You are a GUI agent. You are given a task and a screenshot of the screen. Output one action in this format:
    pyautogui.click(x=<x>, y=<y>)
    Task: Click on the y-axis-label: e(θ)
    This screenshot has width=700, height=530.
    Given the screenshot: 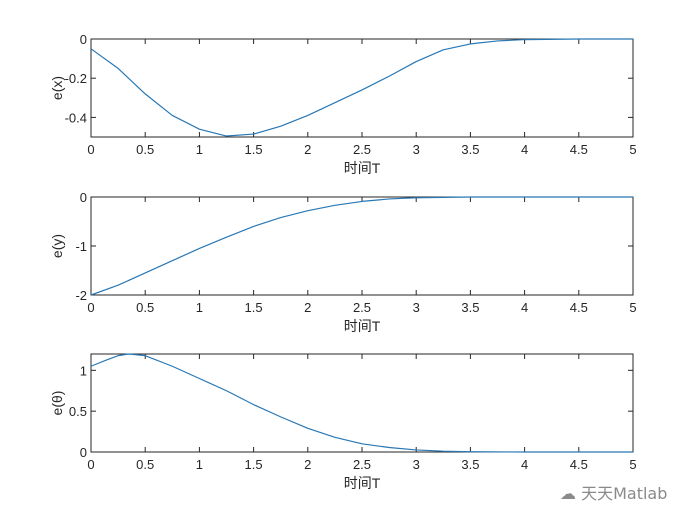 What is the action you would take?
    pyautogui.click(x=57, y=403)
    